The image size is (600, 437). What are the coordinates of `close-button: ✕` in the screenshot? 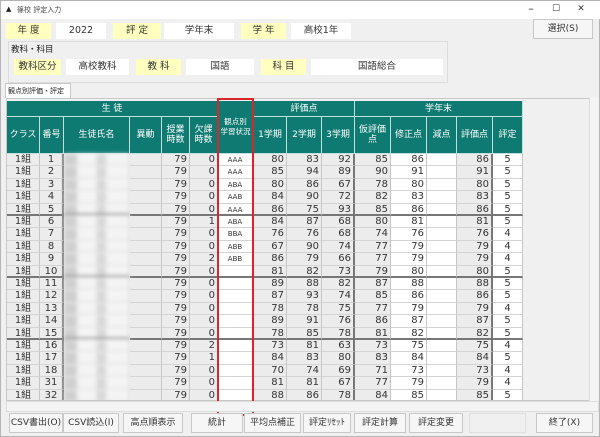 It's located at (581, 9).